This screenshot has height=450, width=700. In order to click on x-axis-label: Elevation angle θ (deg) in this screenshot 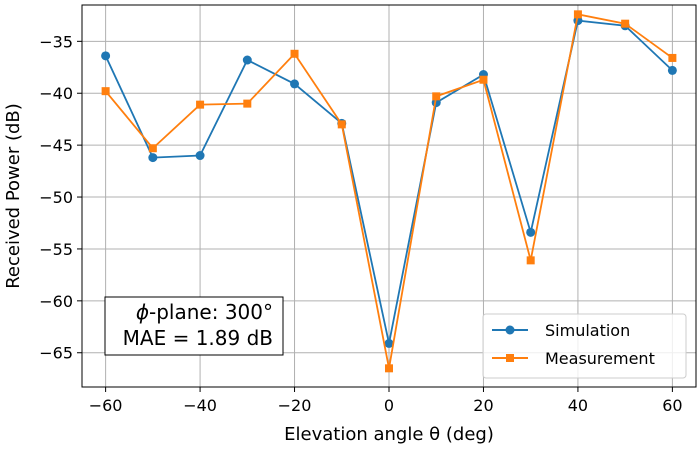, I will do `click(389, 434)`.